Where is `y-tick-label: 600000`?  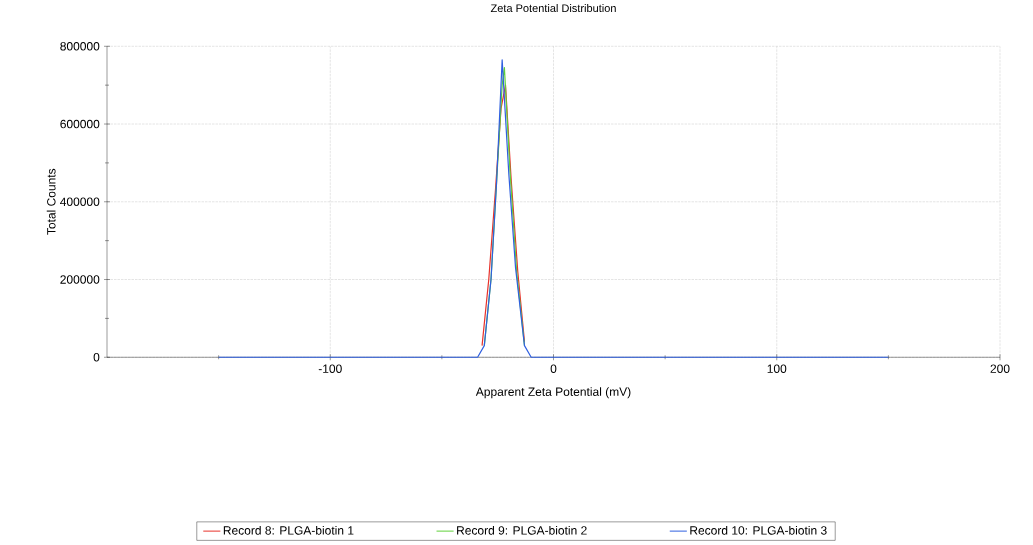
y-tick-label: 600000 is located at coordinates (80, 124).